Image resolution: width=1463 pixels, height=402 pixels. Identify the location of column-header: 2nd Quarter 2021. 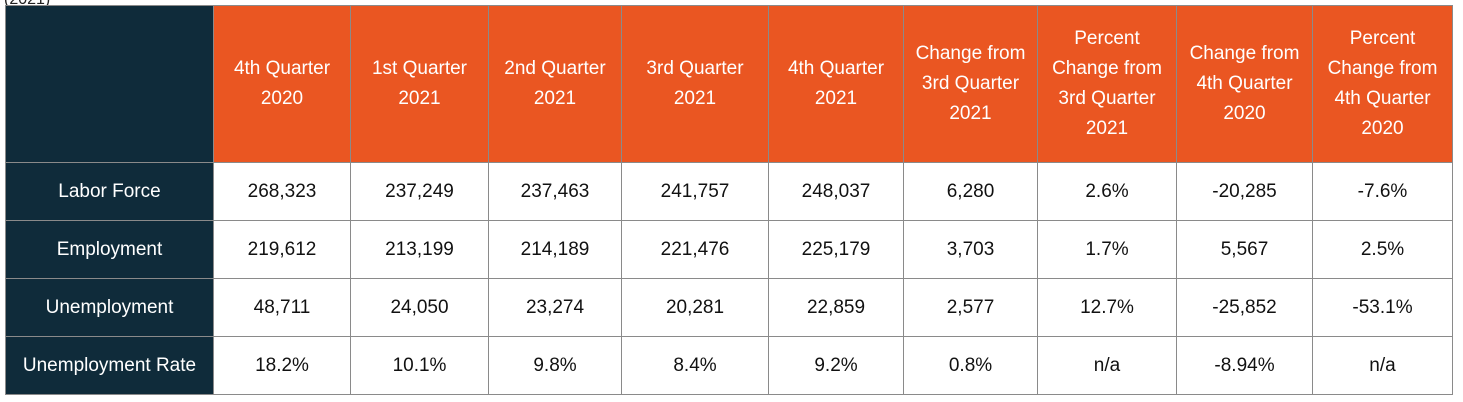
(555, 84).